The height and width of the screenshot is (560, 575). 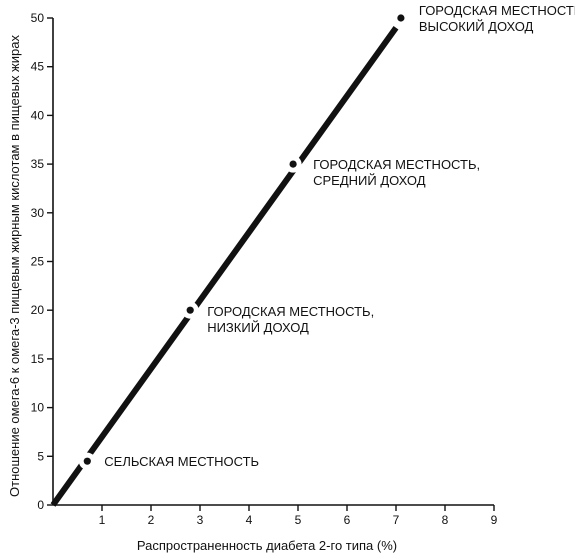 I want to click on y-tick-label: 10, so click(x=38, y=408).